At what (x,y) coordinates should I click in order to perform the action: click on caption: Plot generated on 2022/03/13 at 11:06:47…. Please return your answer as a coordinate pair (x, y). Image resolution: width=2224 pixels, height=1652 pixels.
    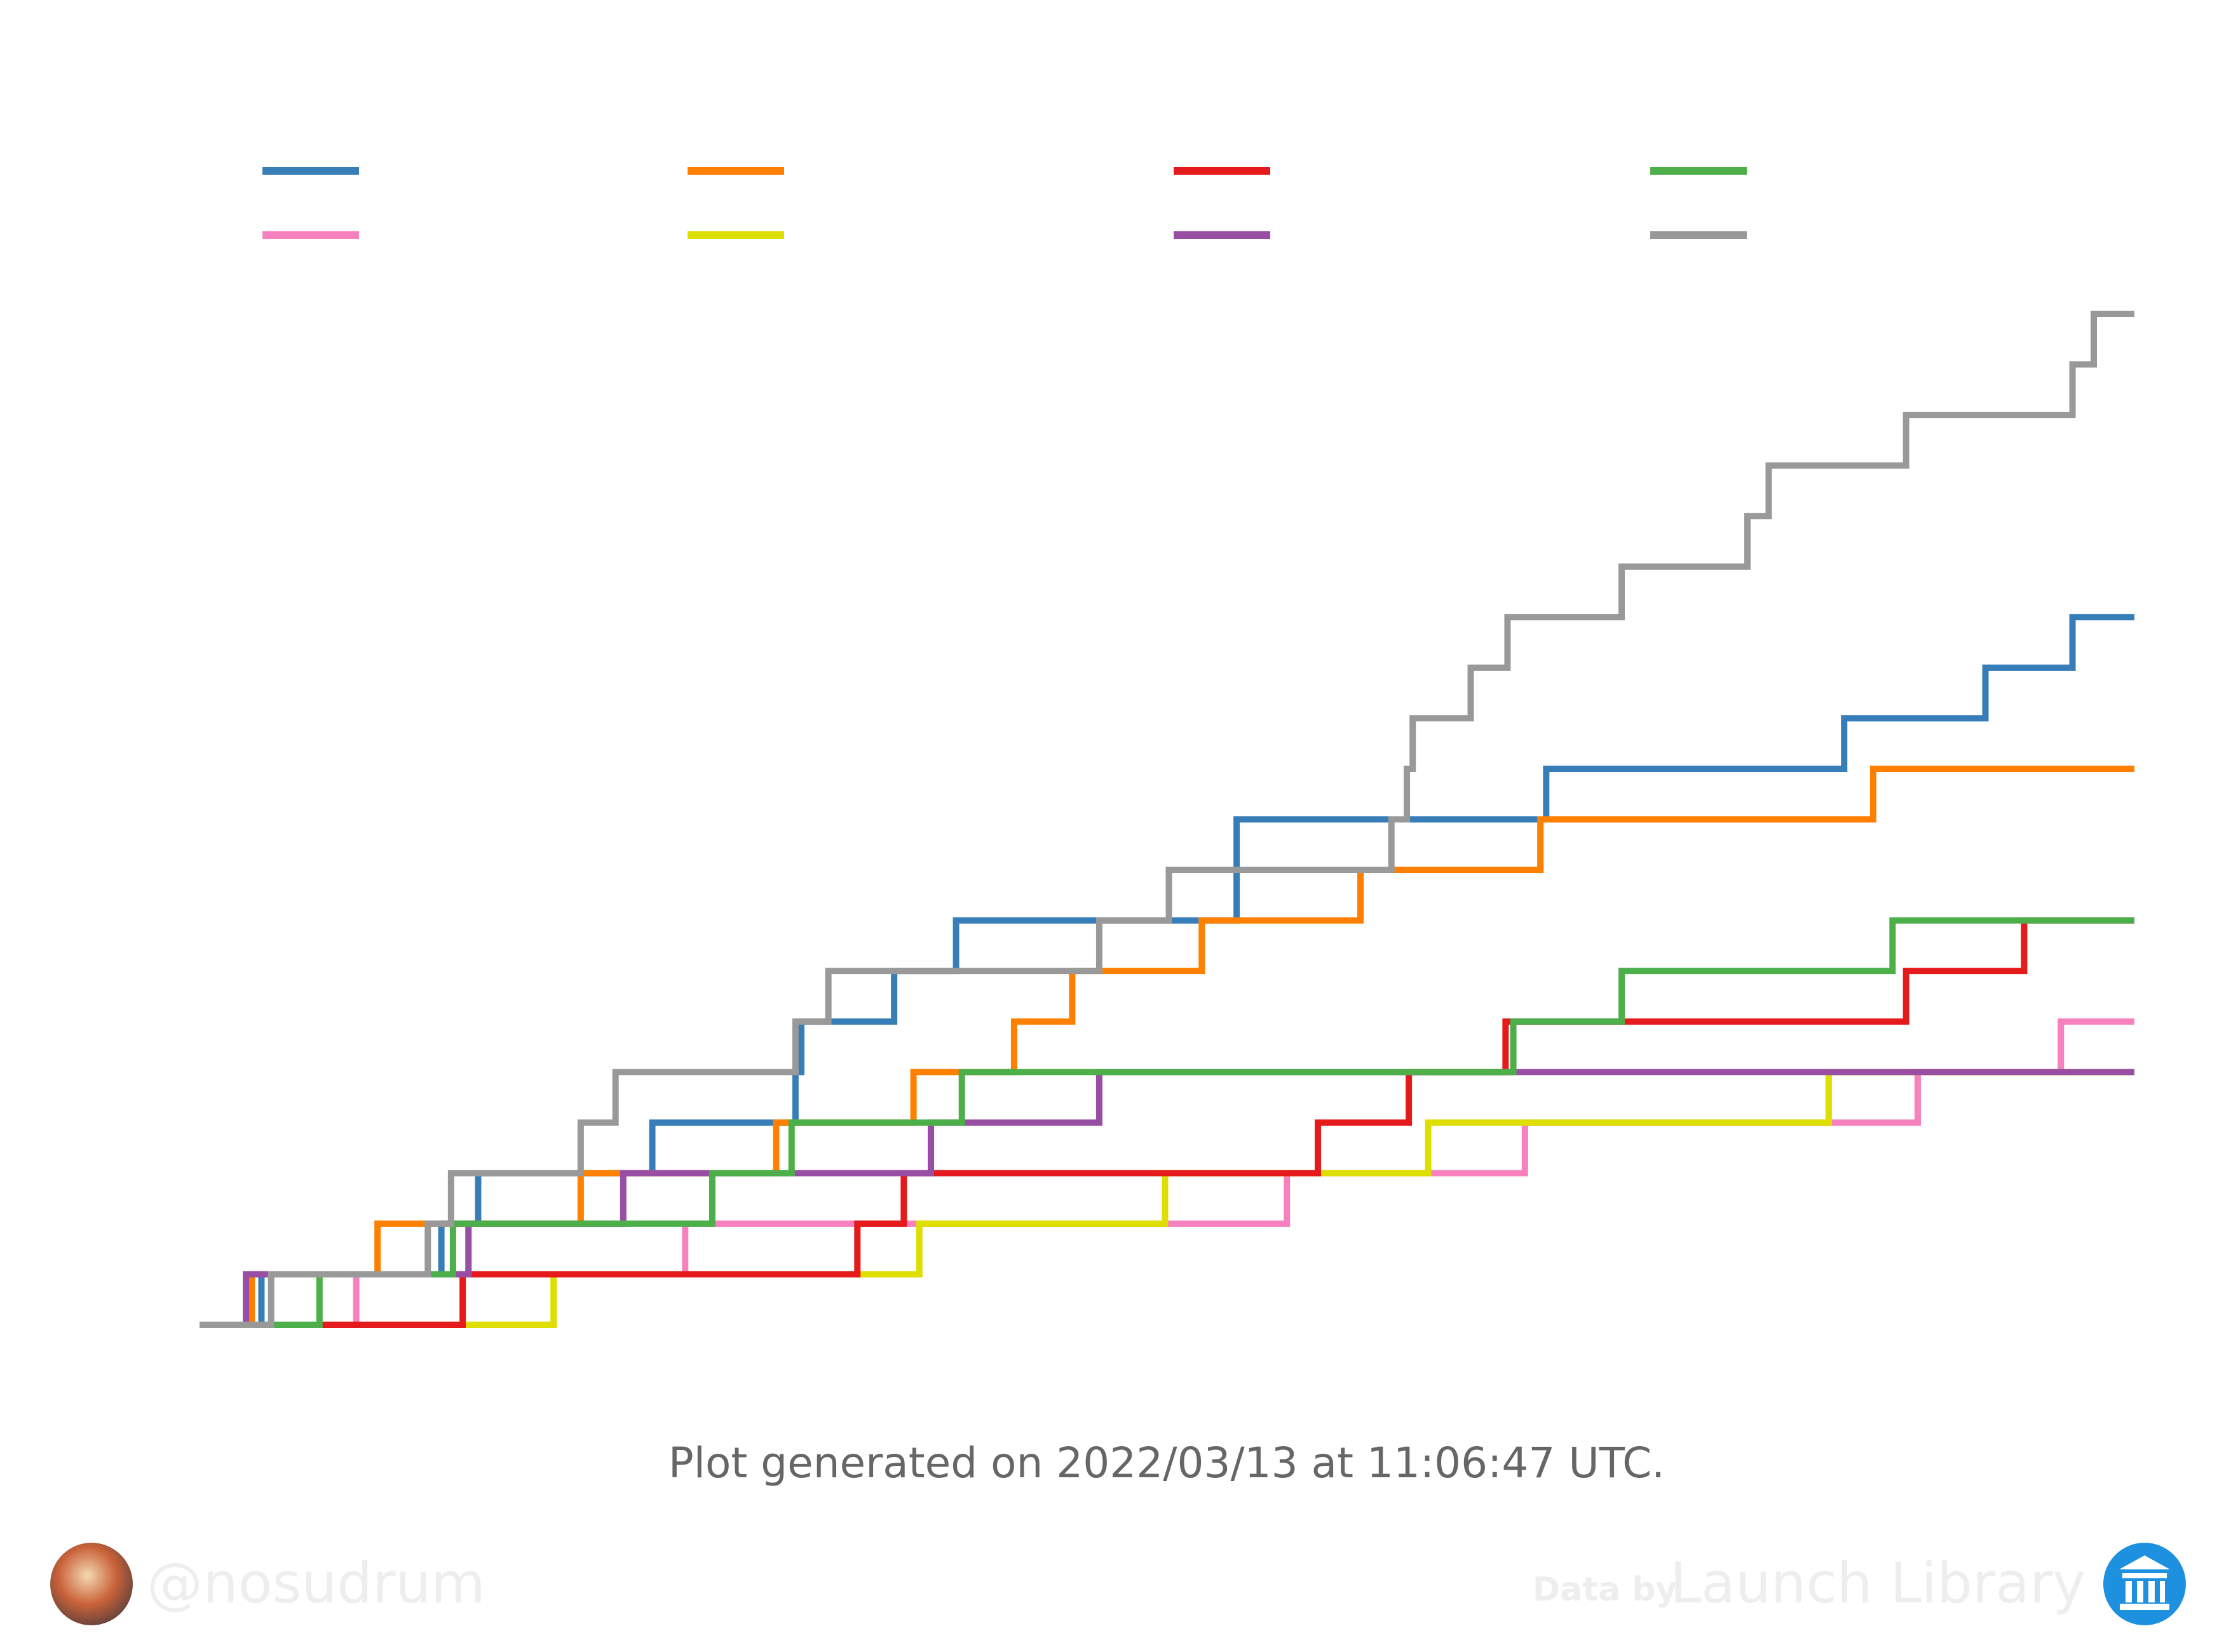
    Looking at the image, I should click on (1166, 1463).